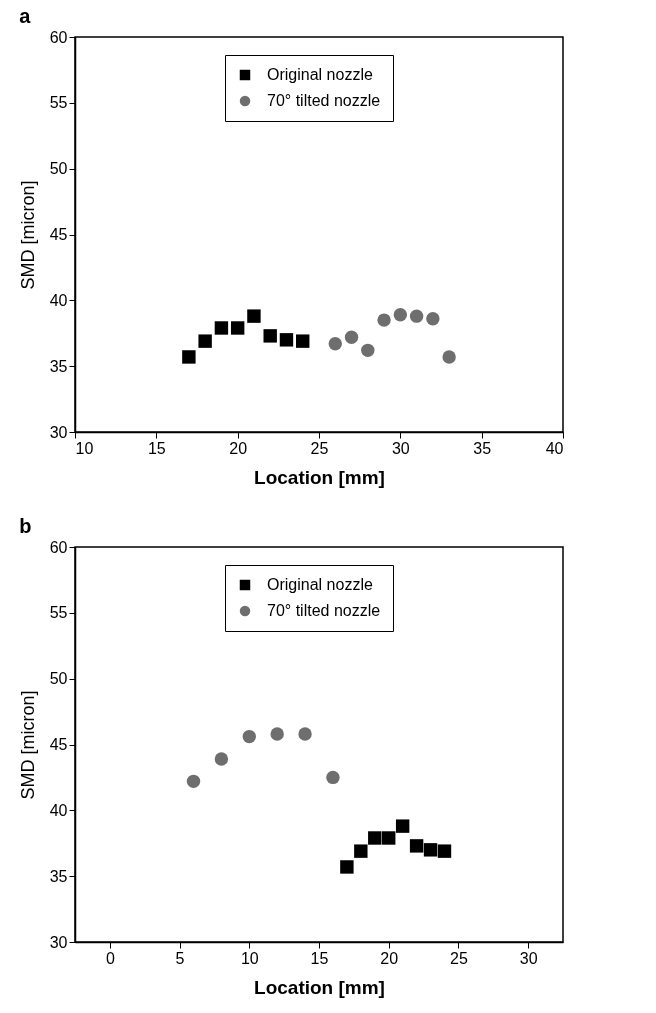 Image resolution: width=656 pixels, height=1013 pixels. Describe the element at coordinates (482, 448) in the screenshot. I see `x-tick-label: 35` at that location.